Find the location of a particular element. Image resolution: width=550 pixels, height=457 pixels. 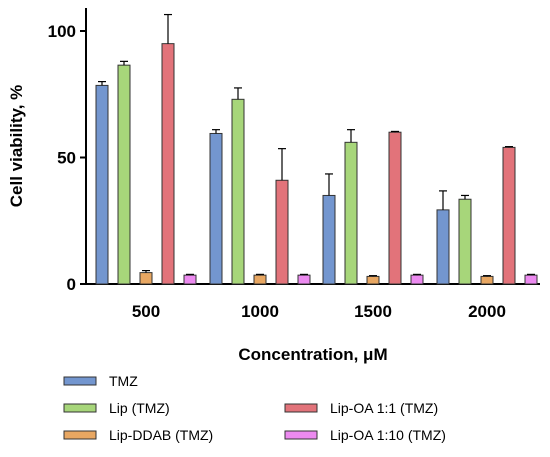

y-tick-label: 50 is located at coordinates (66, 158).